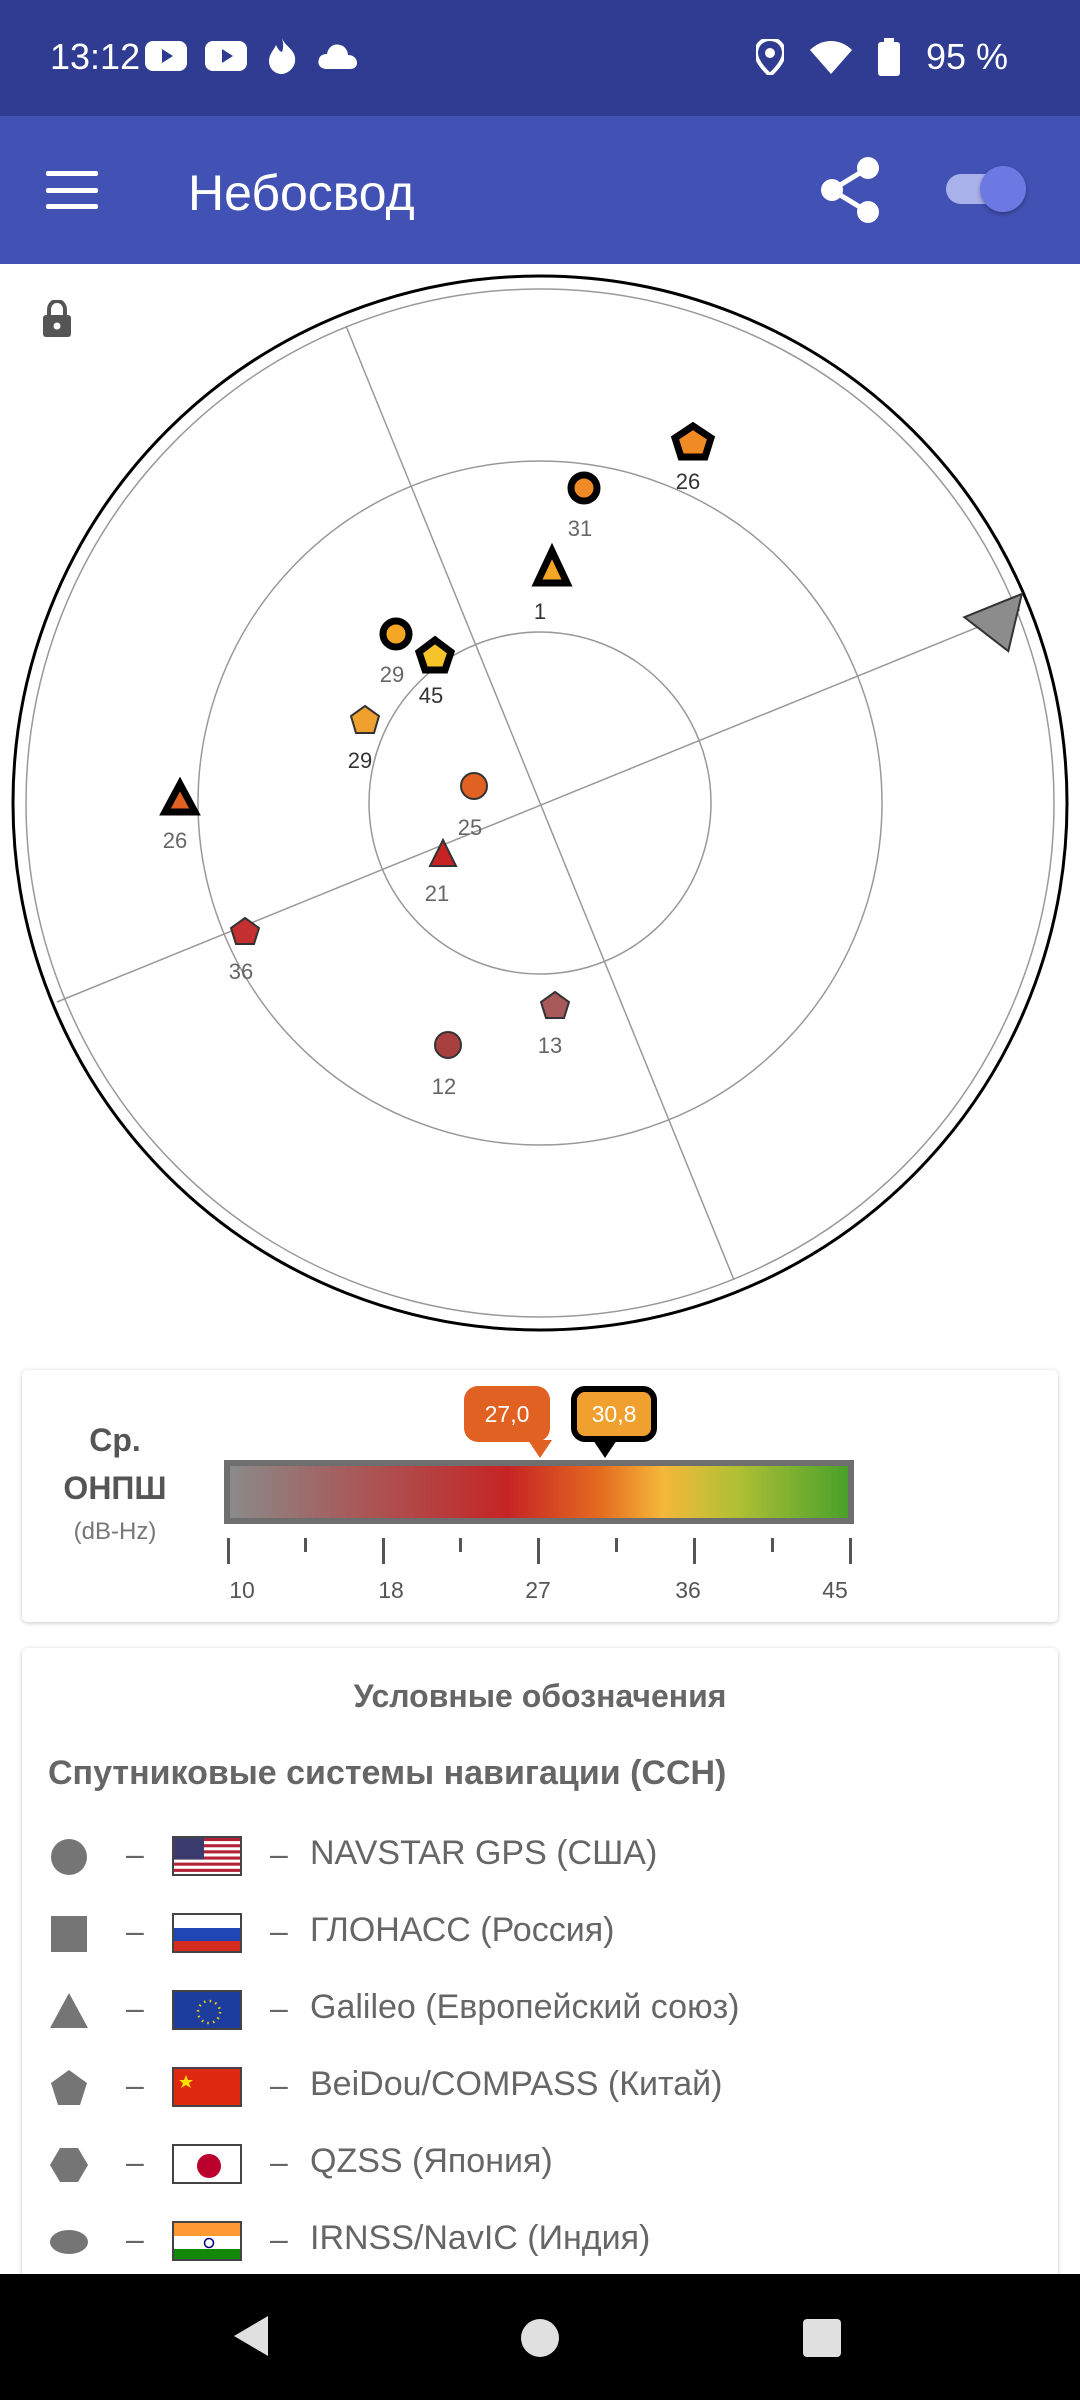 Image resolution: width=1080 pixels, height=2400 pixels. What do you see at coordinates (540, 190) in the screenshot?
I see `app-bar: Небосвод` at bounding box center [540, 190].